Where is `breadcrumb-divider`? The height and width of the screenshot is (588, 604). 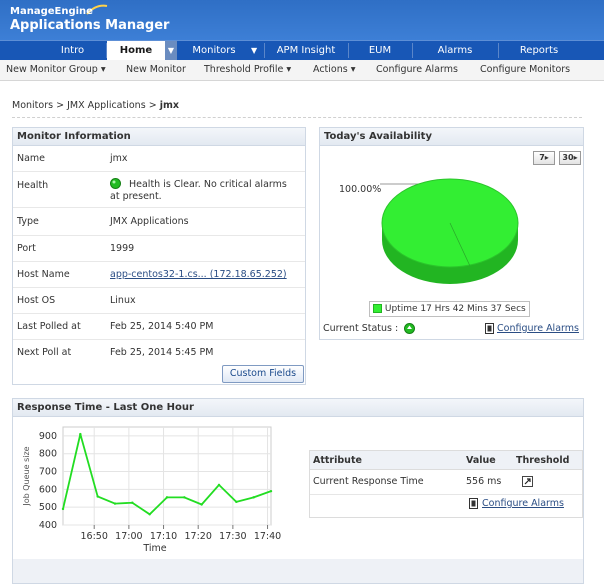
breadcrumb-divider is located at coordinates (297, 117).